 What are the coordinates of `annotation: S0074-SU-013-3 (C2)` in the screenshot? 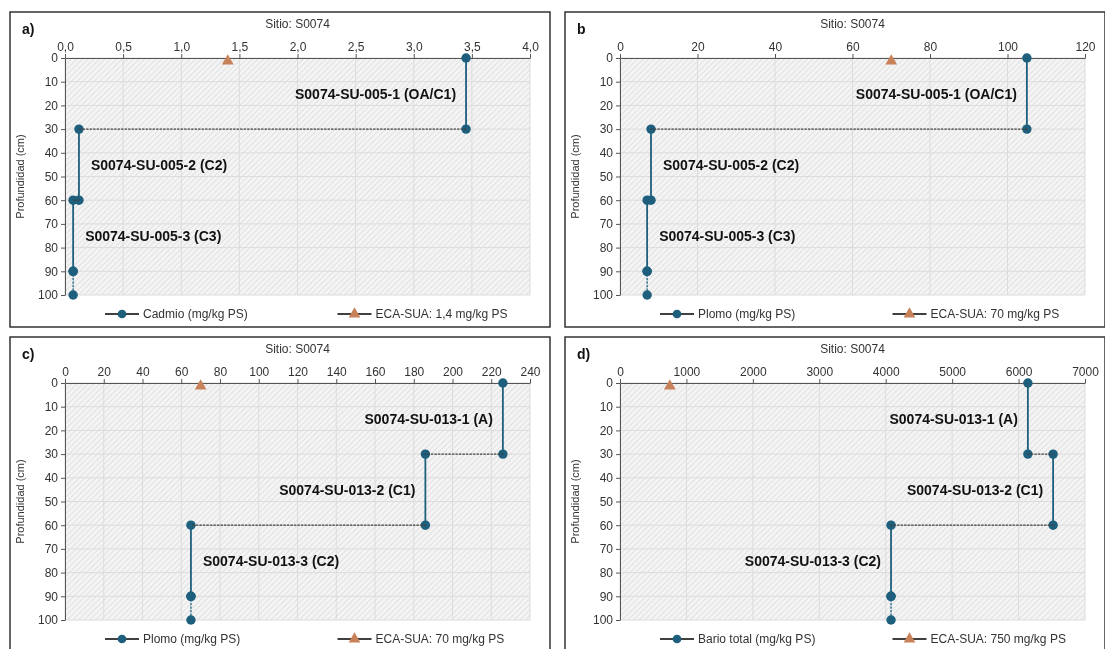 It's located at (813, 560).